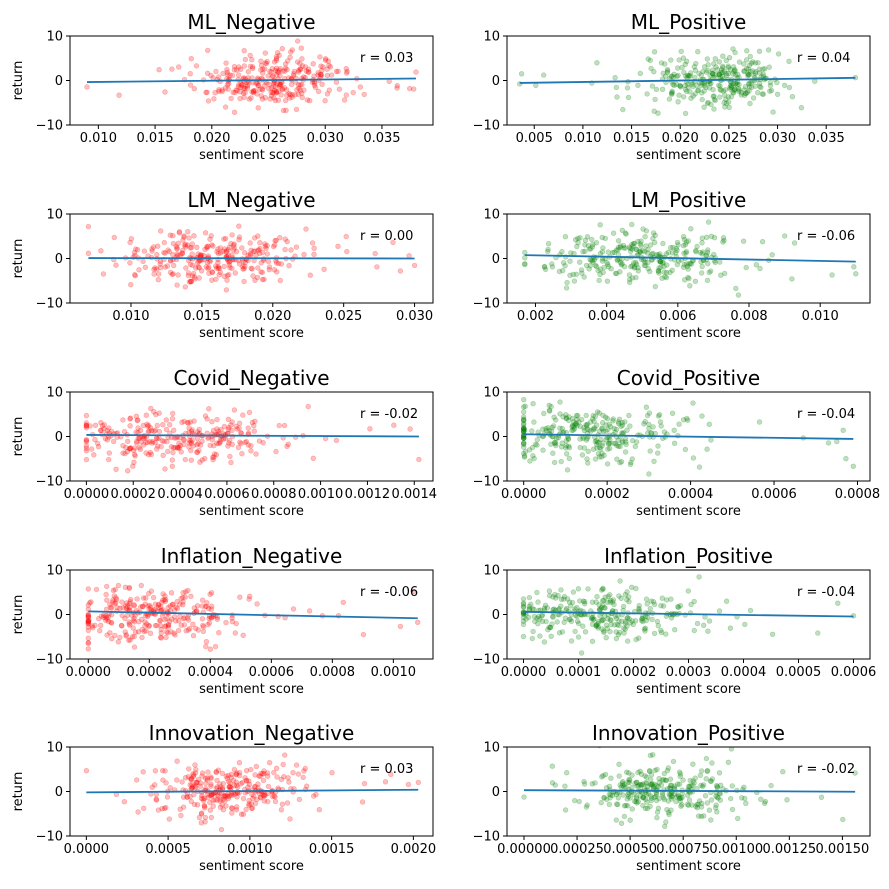 The width and height of the screenshot is (889, 889). What do you see at coordinates (415, 494) in the screenshot?
I see `x-tick-label: 0.0014` at bounding box center [415, 494].